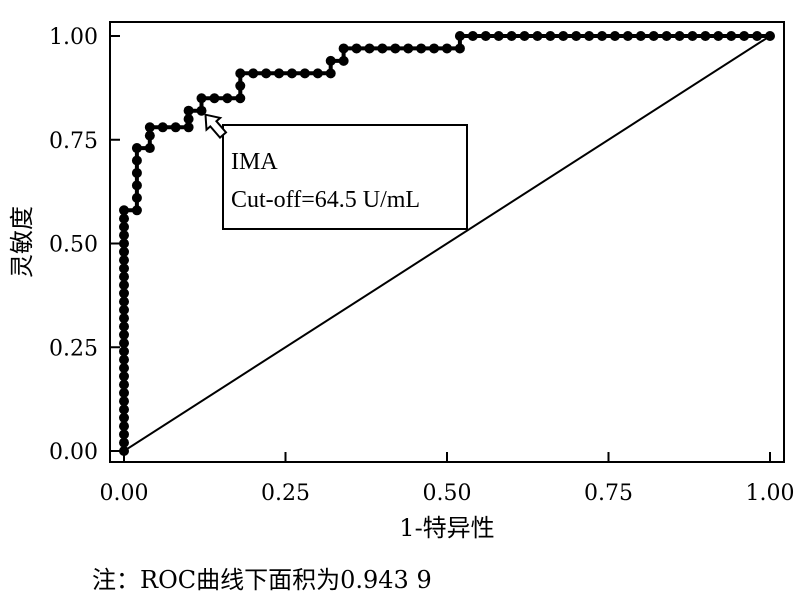 The height and width of the screenshot is (608, 800). What do you see at coordinates (73, 245) in the screenshot?
I see `y-tick-label: 0.50` at bounding box center [73, 245].